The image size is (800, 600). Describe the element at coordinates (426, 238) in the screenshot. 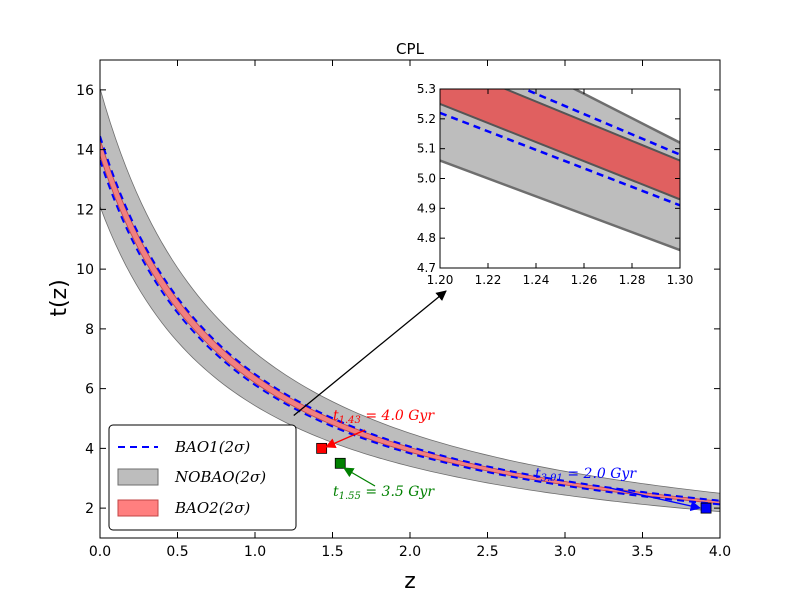

I see `inset-y-tick-label: 4.8` at that location.